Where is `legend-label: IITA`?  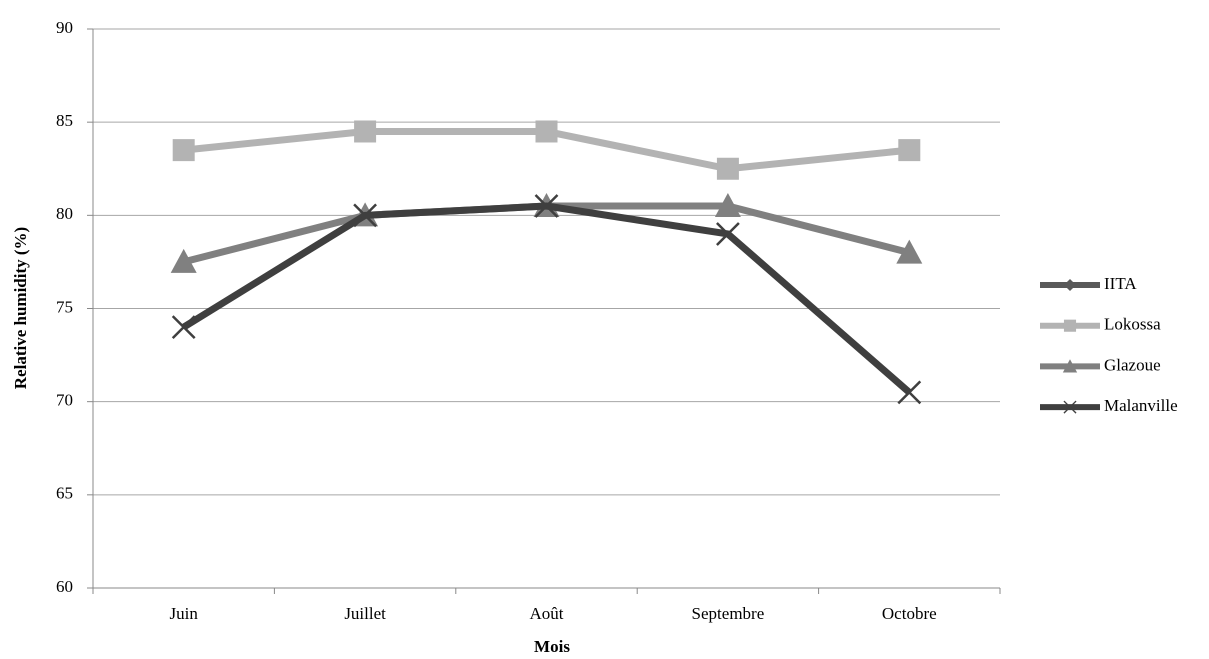
legend-label: IITA is located at coordinates (1120, 283).